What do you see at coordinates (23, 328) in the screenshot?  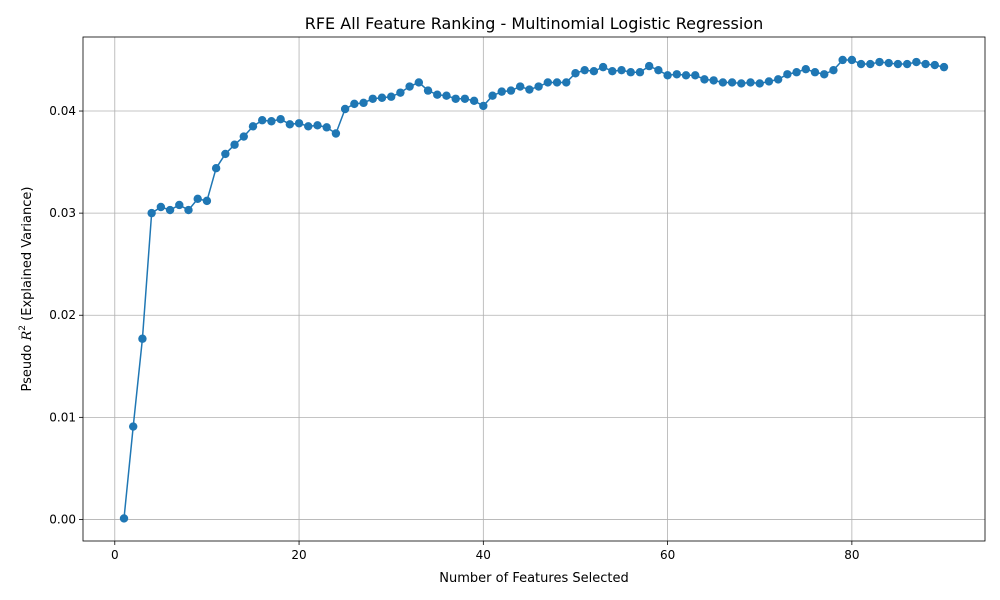 I see `y-axis-label-exponent: 2` at bounding box center [23, 328].